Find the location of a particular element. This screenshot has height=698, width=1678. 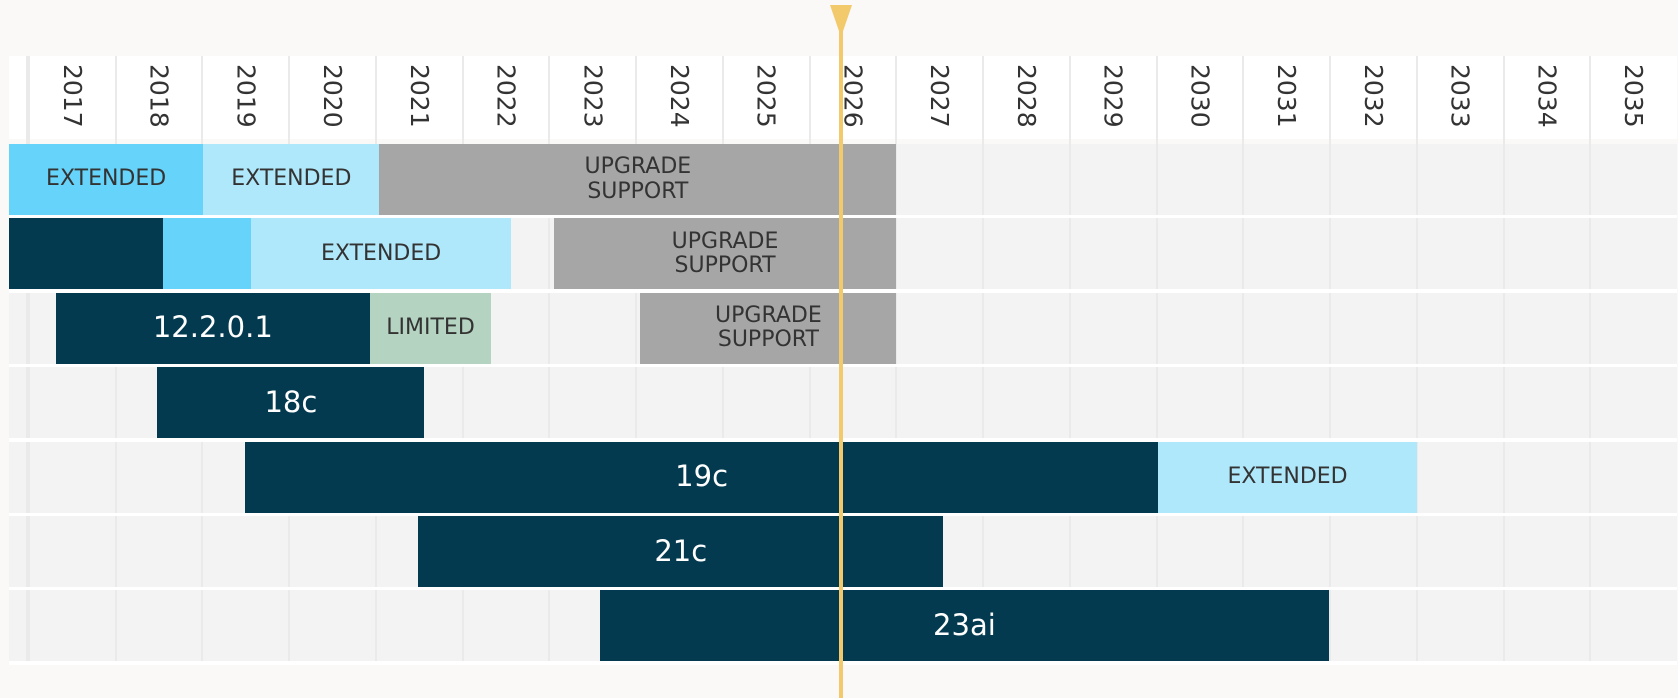

segment-label: 12.2.0.1 is located at coordinates (212, 327).